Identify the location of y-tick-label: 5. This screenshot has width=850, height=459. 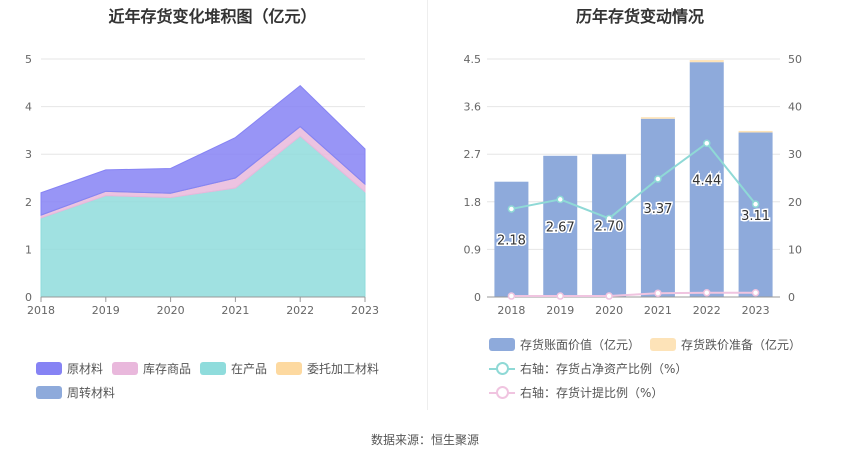
(28, 59).